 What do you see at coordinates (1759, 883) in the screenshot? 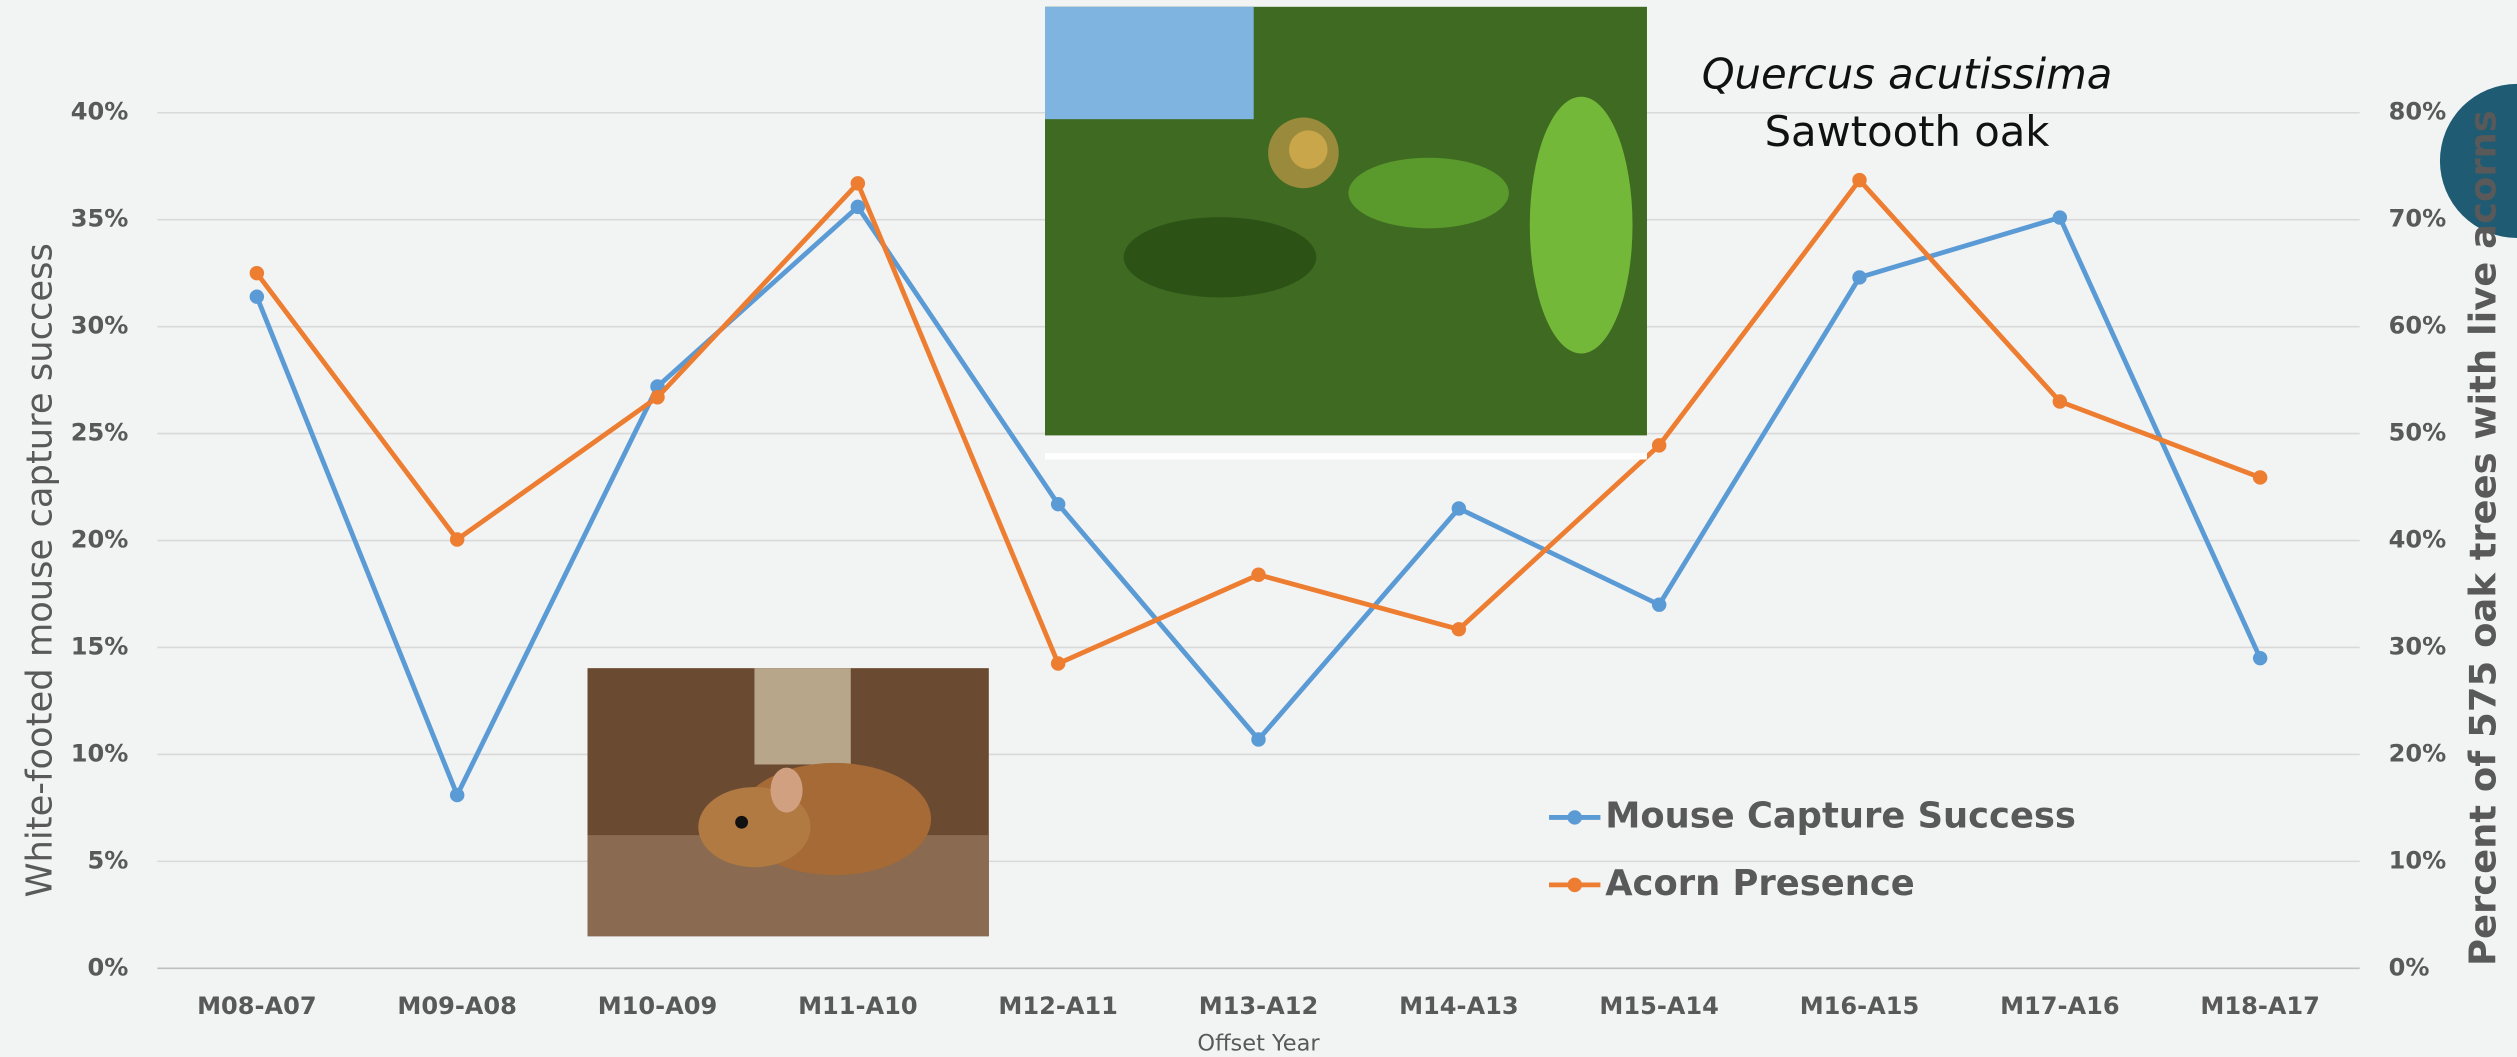
I see `legend-label: Acorn Presence` at bounding box center [1759, 883].